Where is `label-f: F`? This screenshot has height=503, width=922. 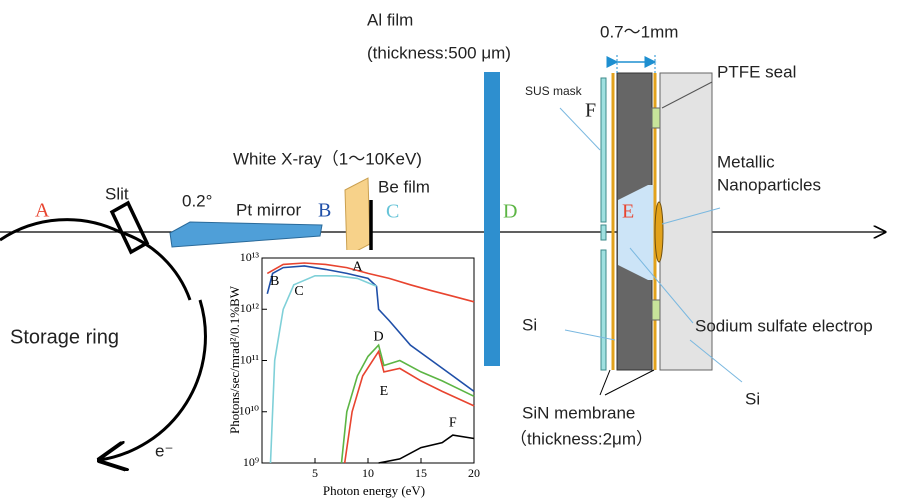
label-f: F is located at coordinates (590, 111).